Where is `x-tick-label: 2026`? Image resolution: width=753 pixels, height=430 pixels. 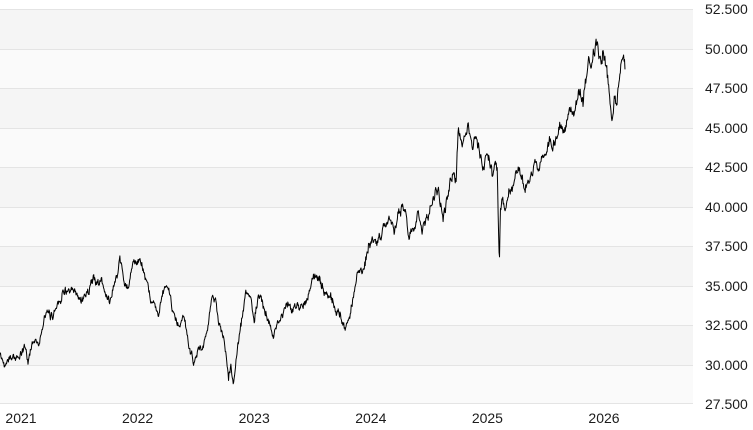
x-tick-label: 2026 is located at coordinates (604, 418).